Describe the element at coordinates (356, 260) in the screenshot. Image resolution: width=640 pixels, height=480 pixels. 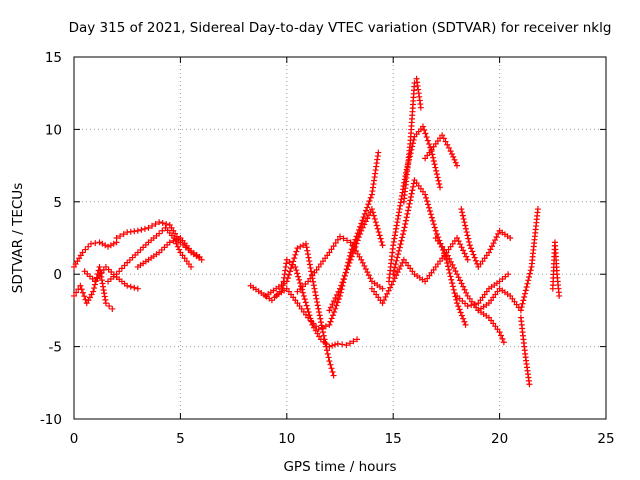
I see `series-arc-k` at that location.